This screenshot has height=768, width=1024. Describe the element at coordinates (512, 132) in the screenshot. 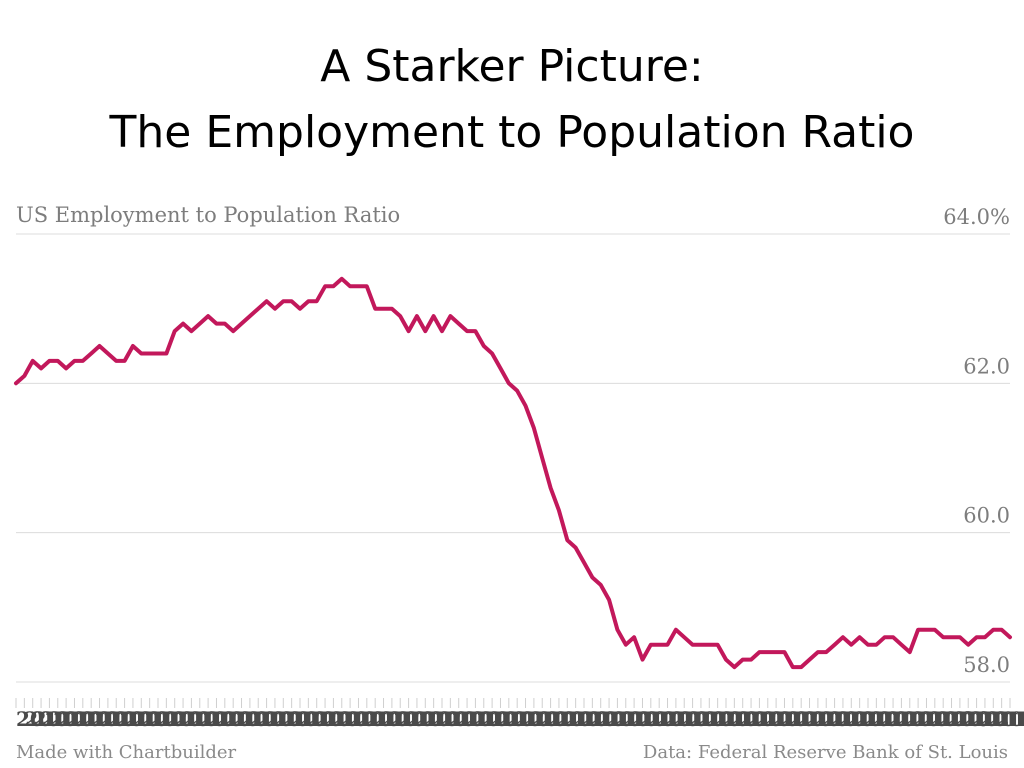

I see `slide-title-line2: The Employment to Population Ratio` at that location.